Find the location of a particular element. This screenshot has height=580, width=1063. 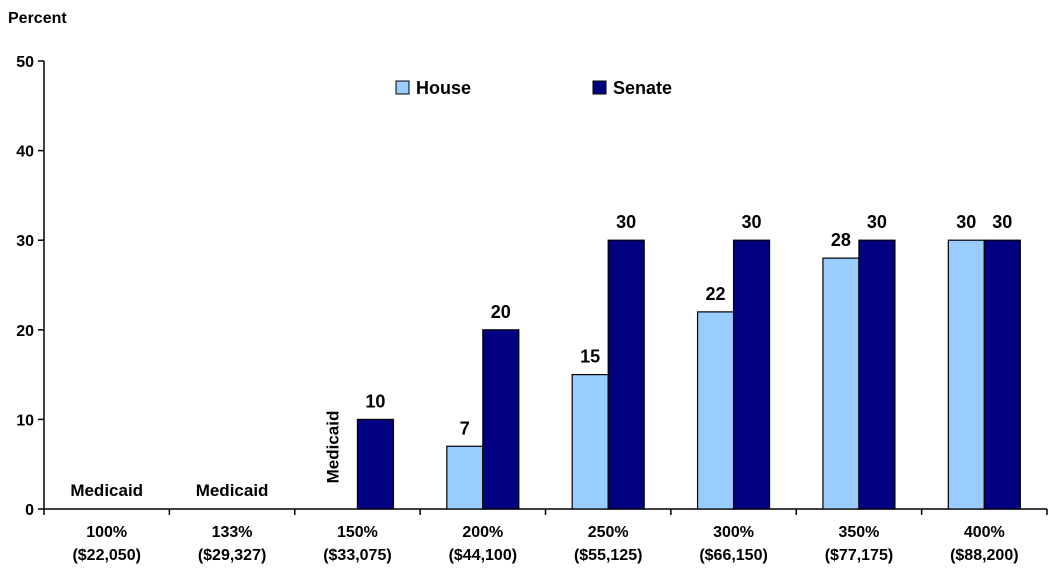

x-tick-label: 100% is located at coordinates (106, 532).